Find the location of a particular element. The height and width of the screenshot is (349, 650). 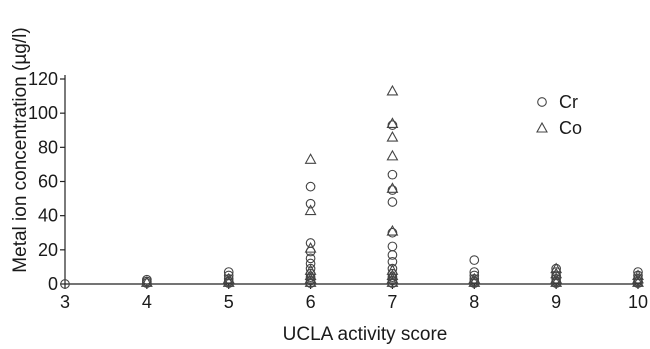

y-tick-label: 40 is located at coordinates (48, 216).